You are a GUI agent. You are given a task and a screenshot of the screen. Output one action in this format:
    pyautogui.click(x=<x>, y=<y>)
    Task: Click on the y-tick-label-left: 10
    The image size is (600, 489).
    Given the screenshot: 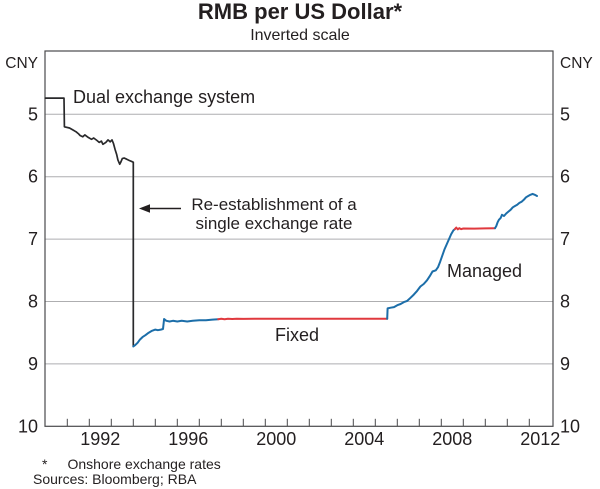 What is the action you would take?
    pyautogui.click(x=28, y=426)
    